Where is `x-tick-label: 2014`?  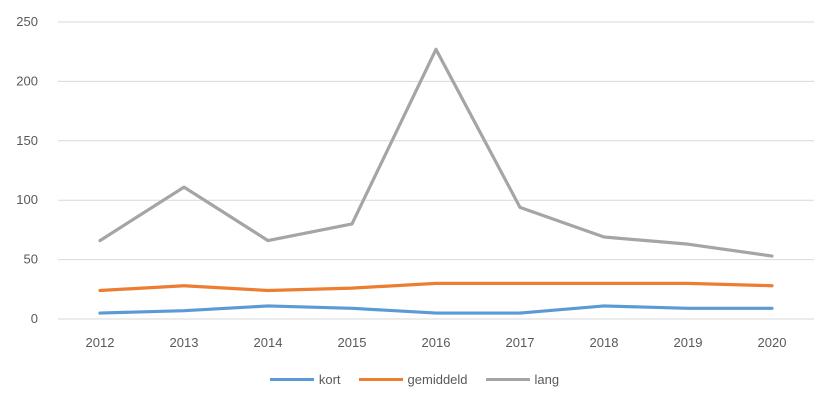
x-tick-label: 2014 is located at coordinates (268, 342).